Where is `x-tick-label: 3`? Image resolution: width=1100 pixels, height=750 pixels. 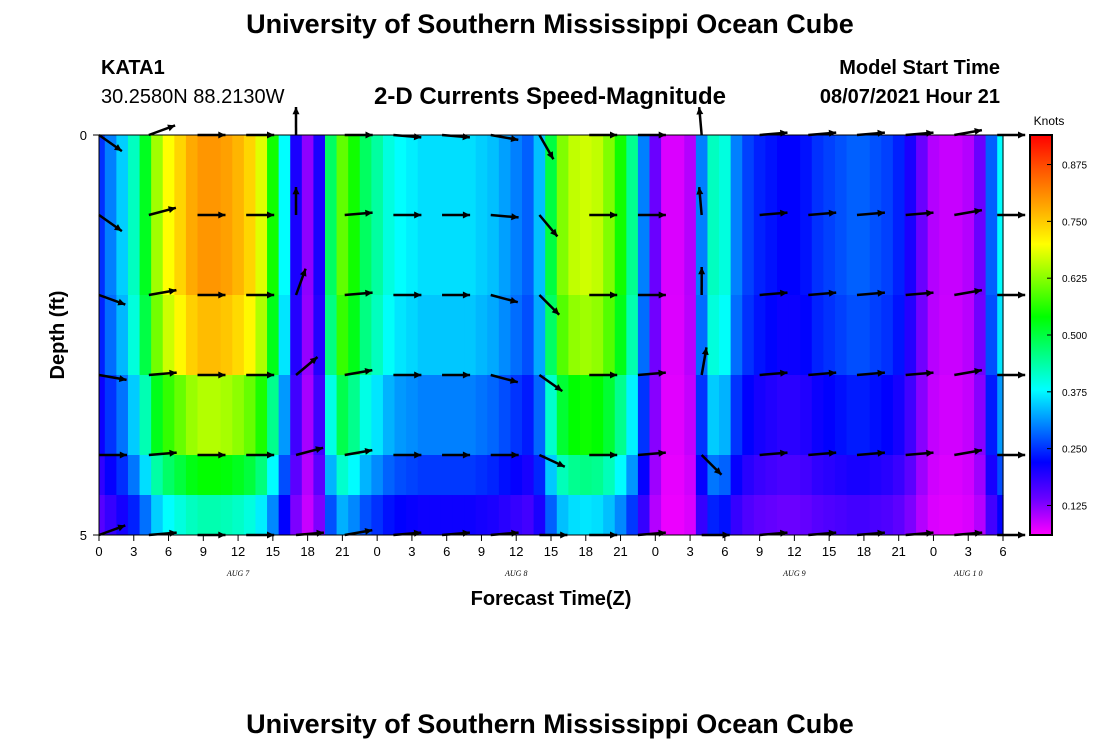
x-tick-label: 3 is located at coordinates (689, 551).